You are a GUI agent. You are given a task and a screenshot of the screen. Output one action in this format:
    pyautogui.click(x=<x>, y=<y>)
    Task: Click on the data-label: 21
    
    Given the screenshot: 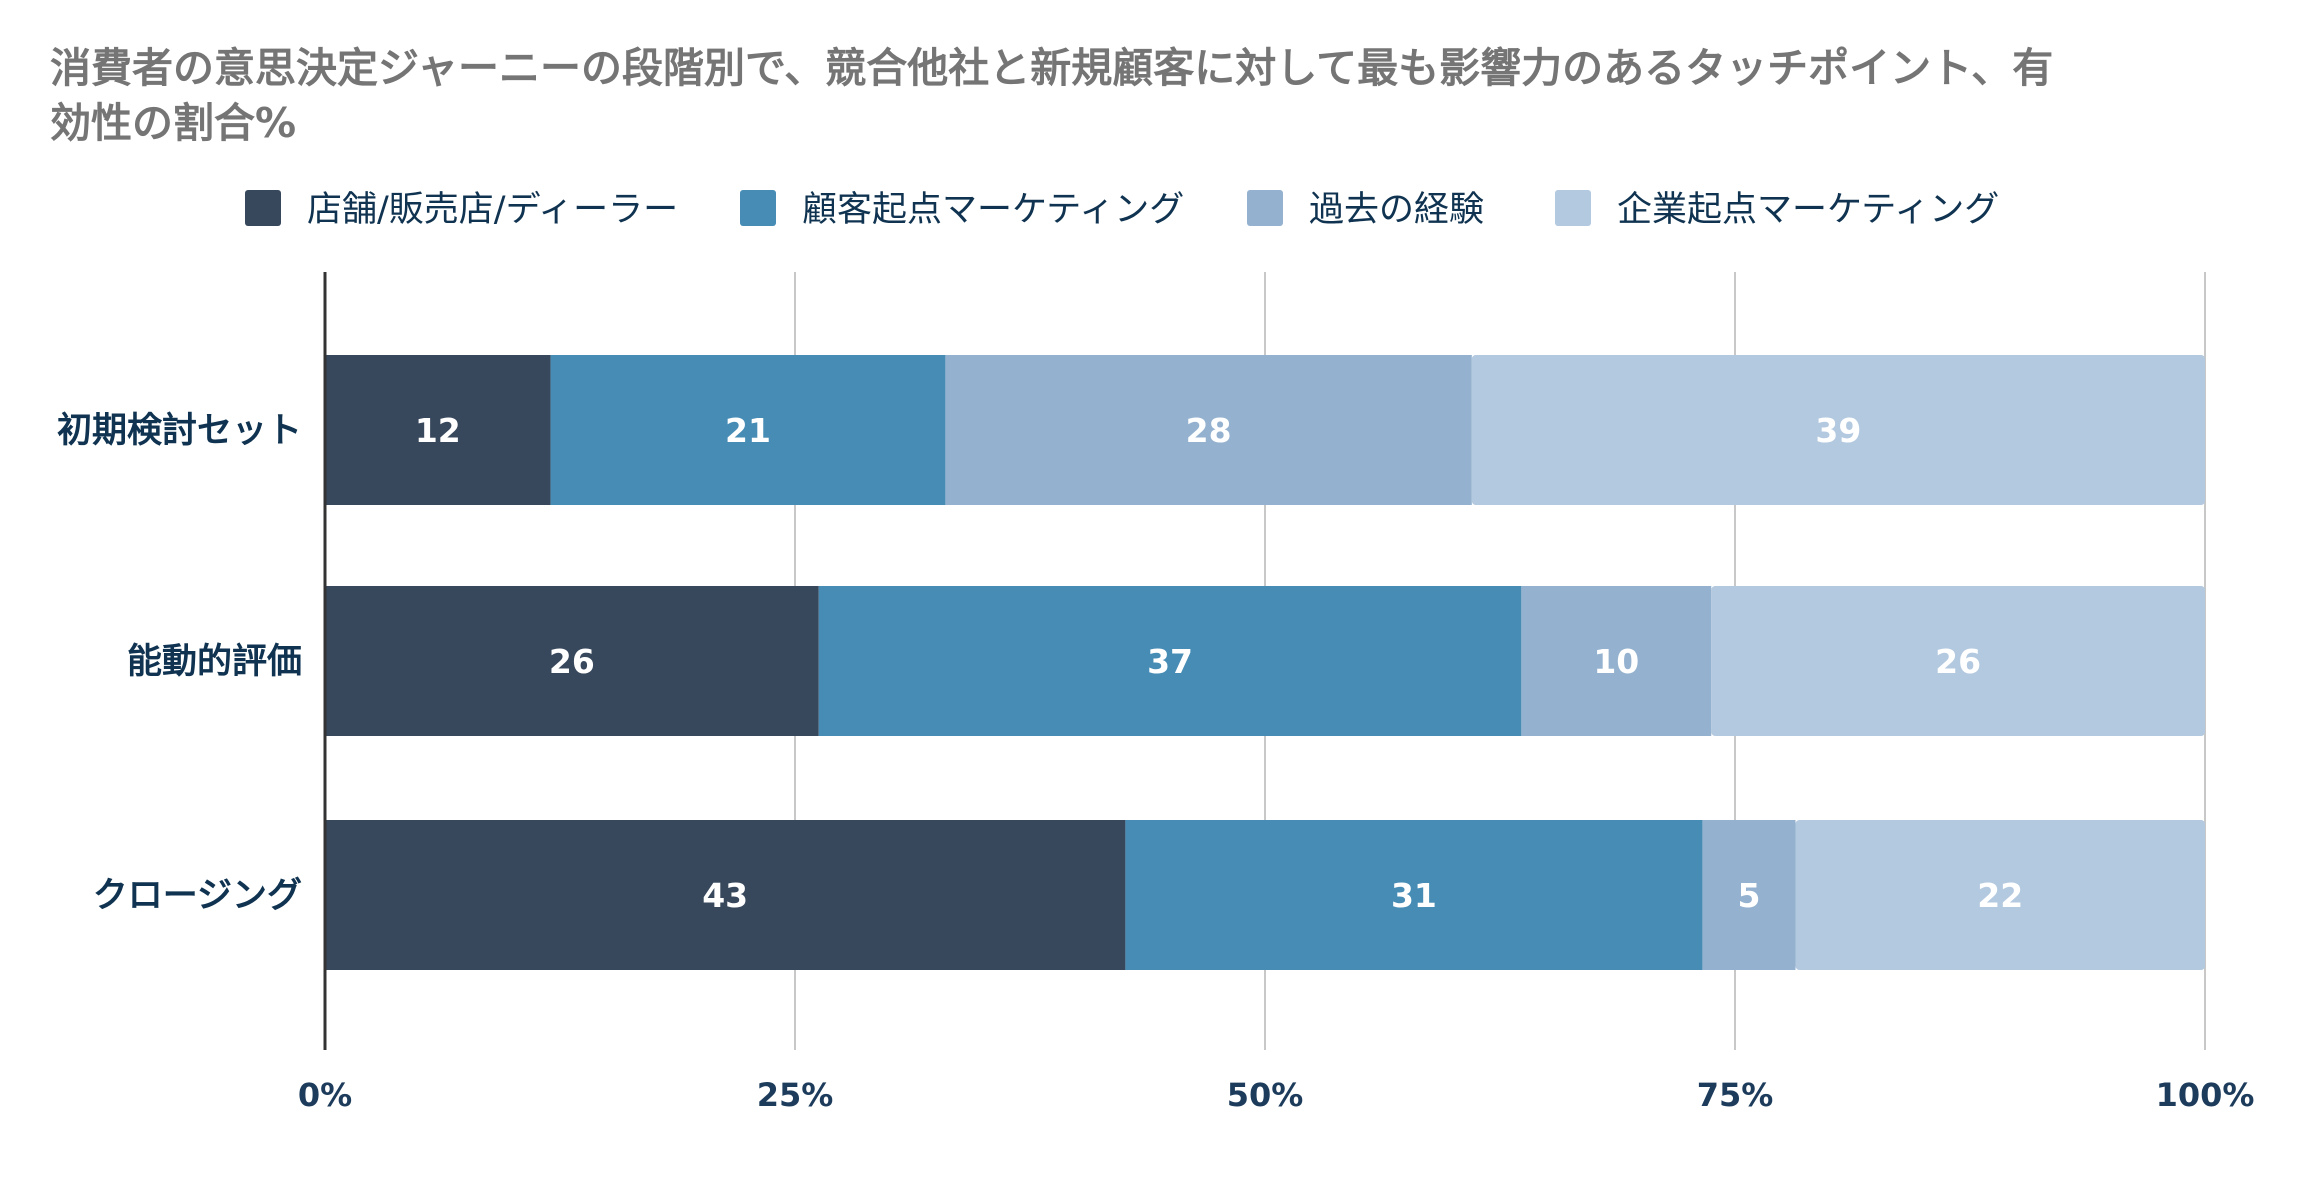 What is the action you would take?
    pyautogui.click(x=748, y=430)
    